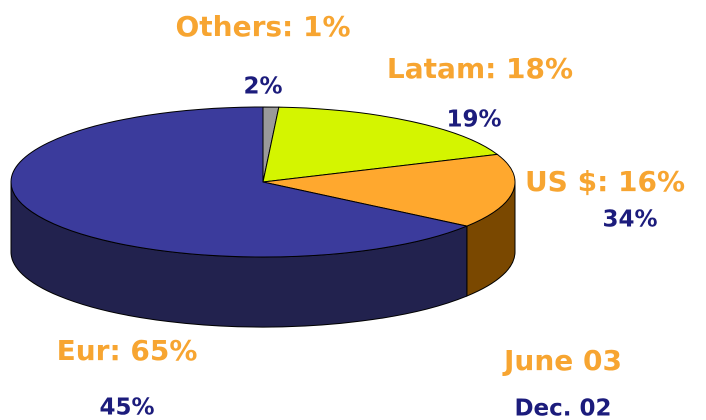 Image resolution: width=706 pixels, height=420 pixels. Describe the element at coordinates (562, 360) in the screenshot. I see `legend-series-0: June 03` at that location.